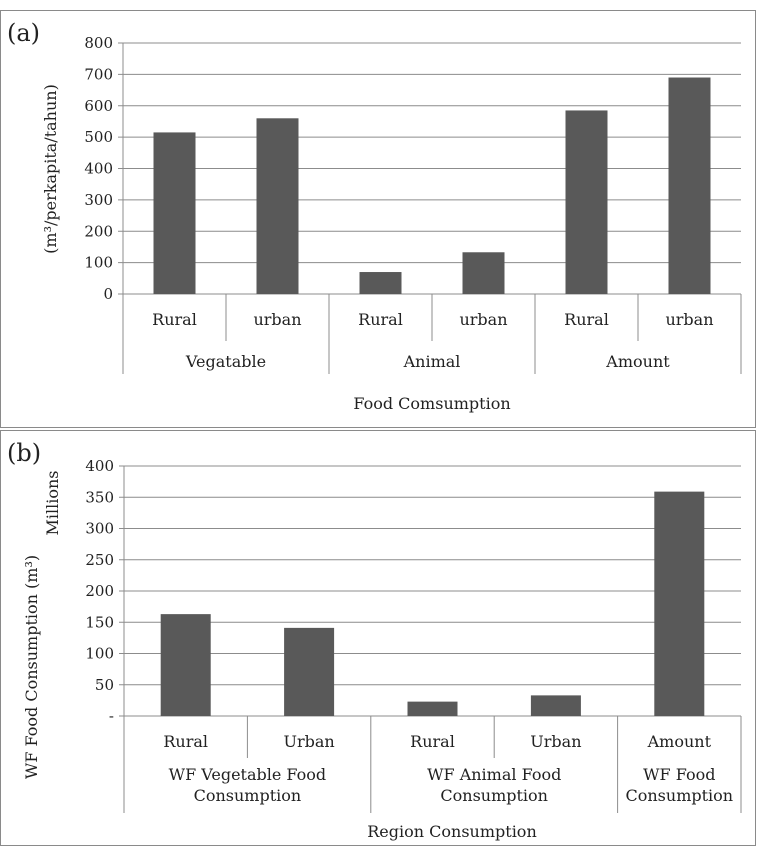  What do you see at coordinates (98, 200) in the screenshot?
I see `chart-a-y-tick-label: 300` at bounding box center [98, 200].